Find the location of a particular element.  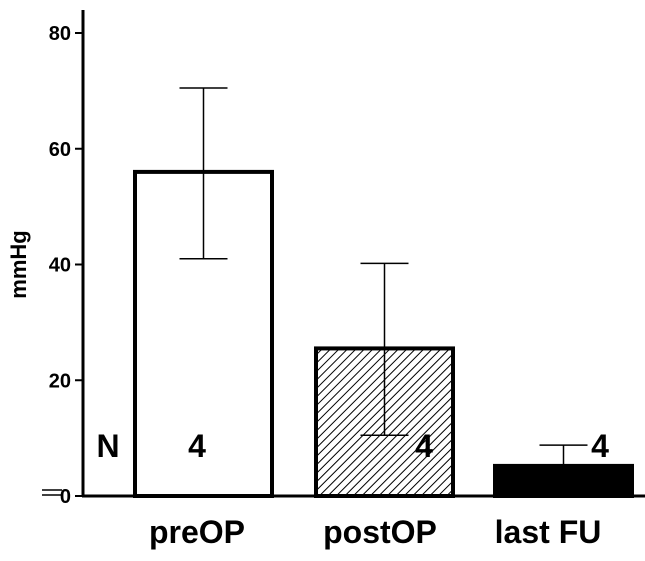

error-bar-postop is located at coordinates (384, 349).